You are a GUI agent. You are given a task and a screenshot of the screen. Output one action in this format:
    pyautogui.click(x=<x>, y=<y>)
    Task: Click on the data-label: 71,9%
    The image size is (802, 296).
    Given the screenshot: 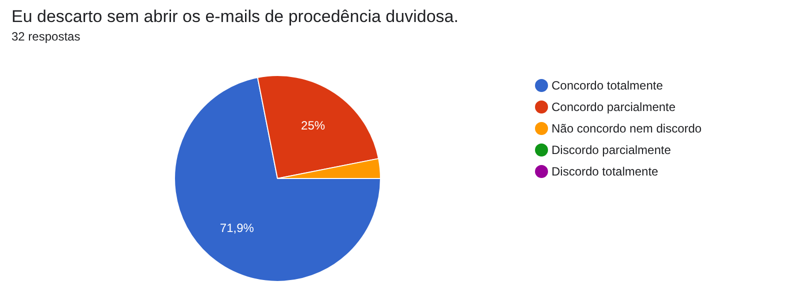 What is the action you would take?
    pyautogui.click(x=237, y=227)
    